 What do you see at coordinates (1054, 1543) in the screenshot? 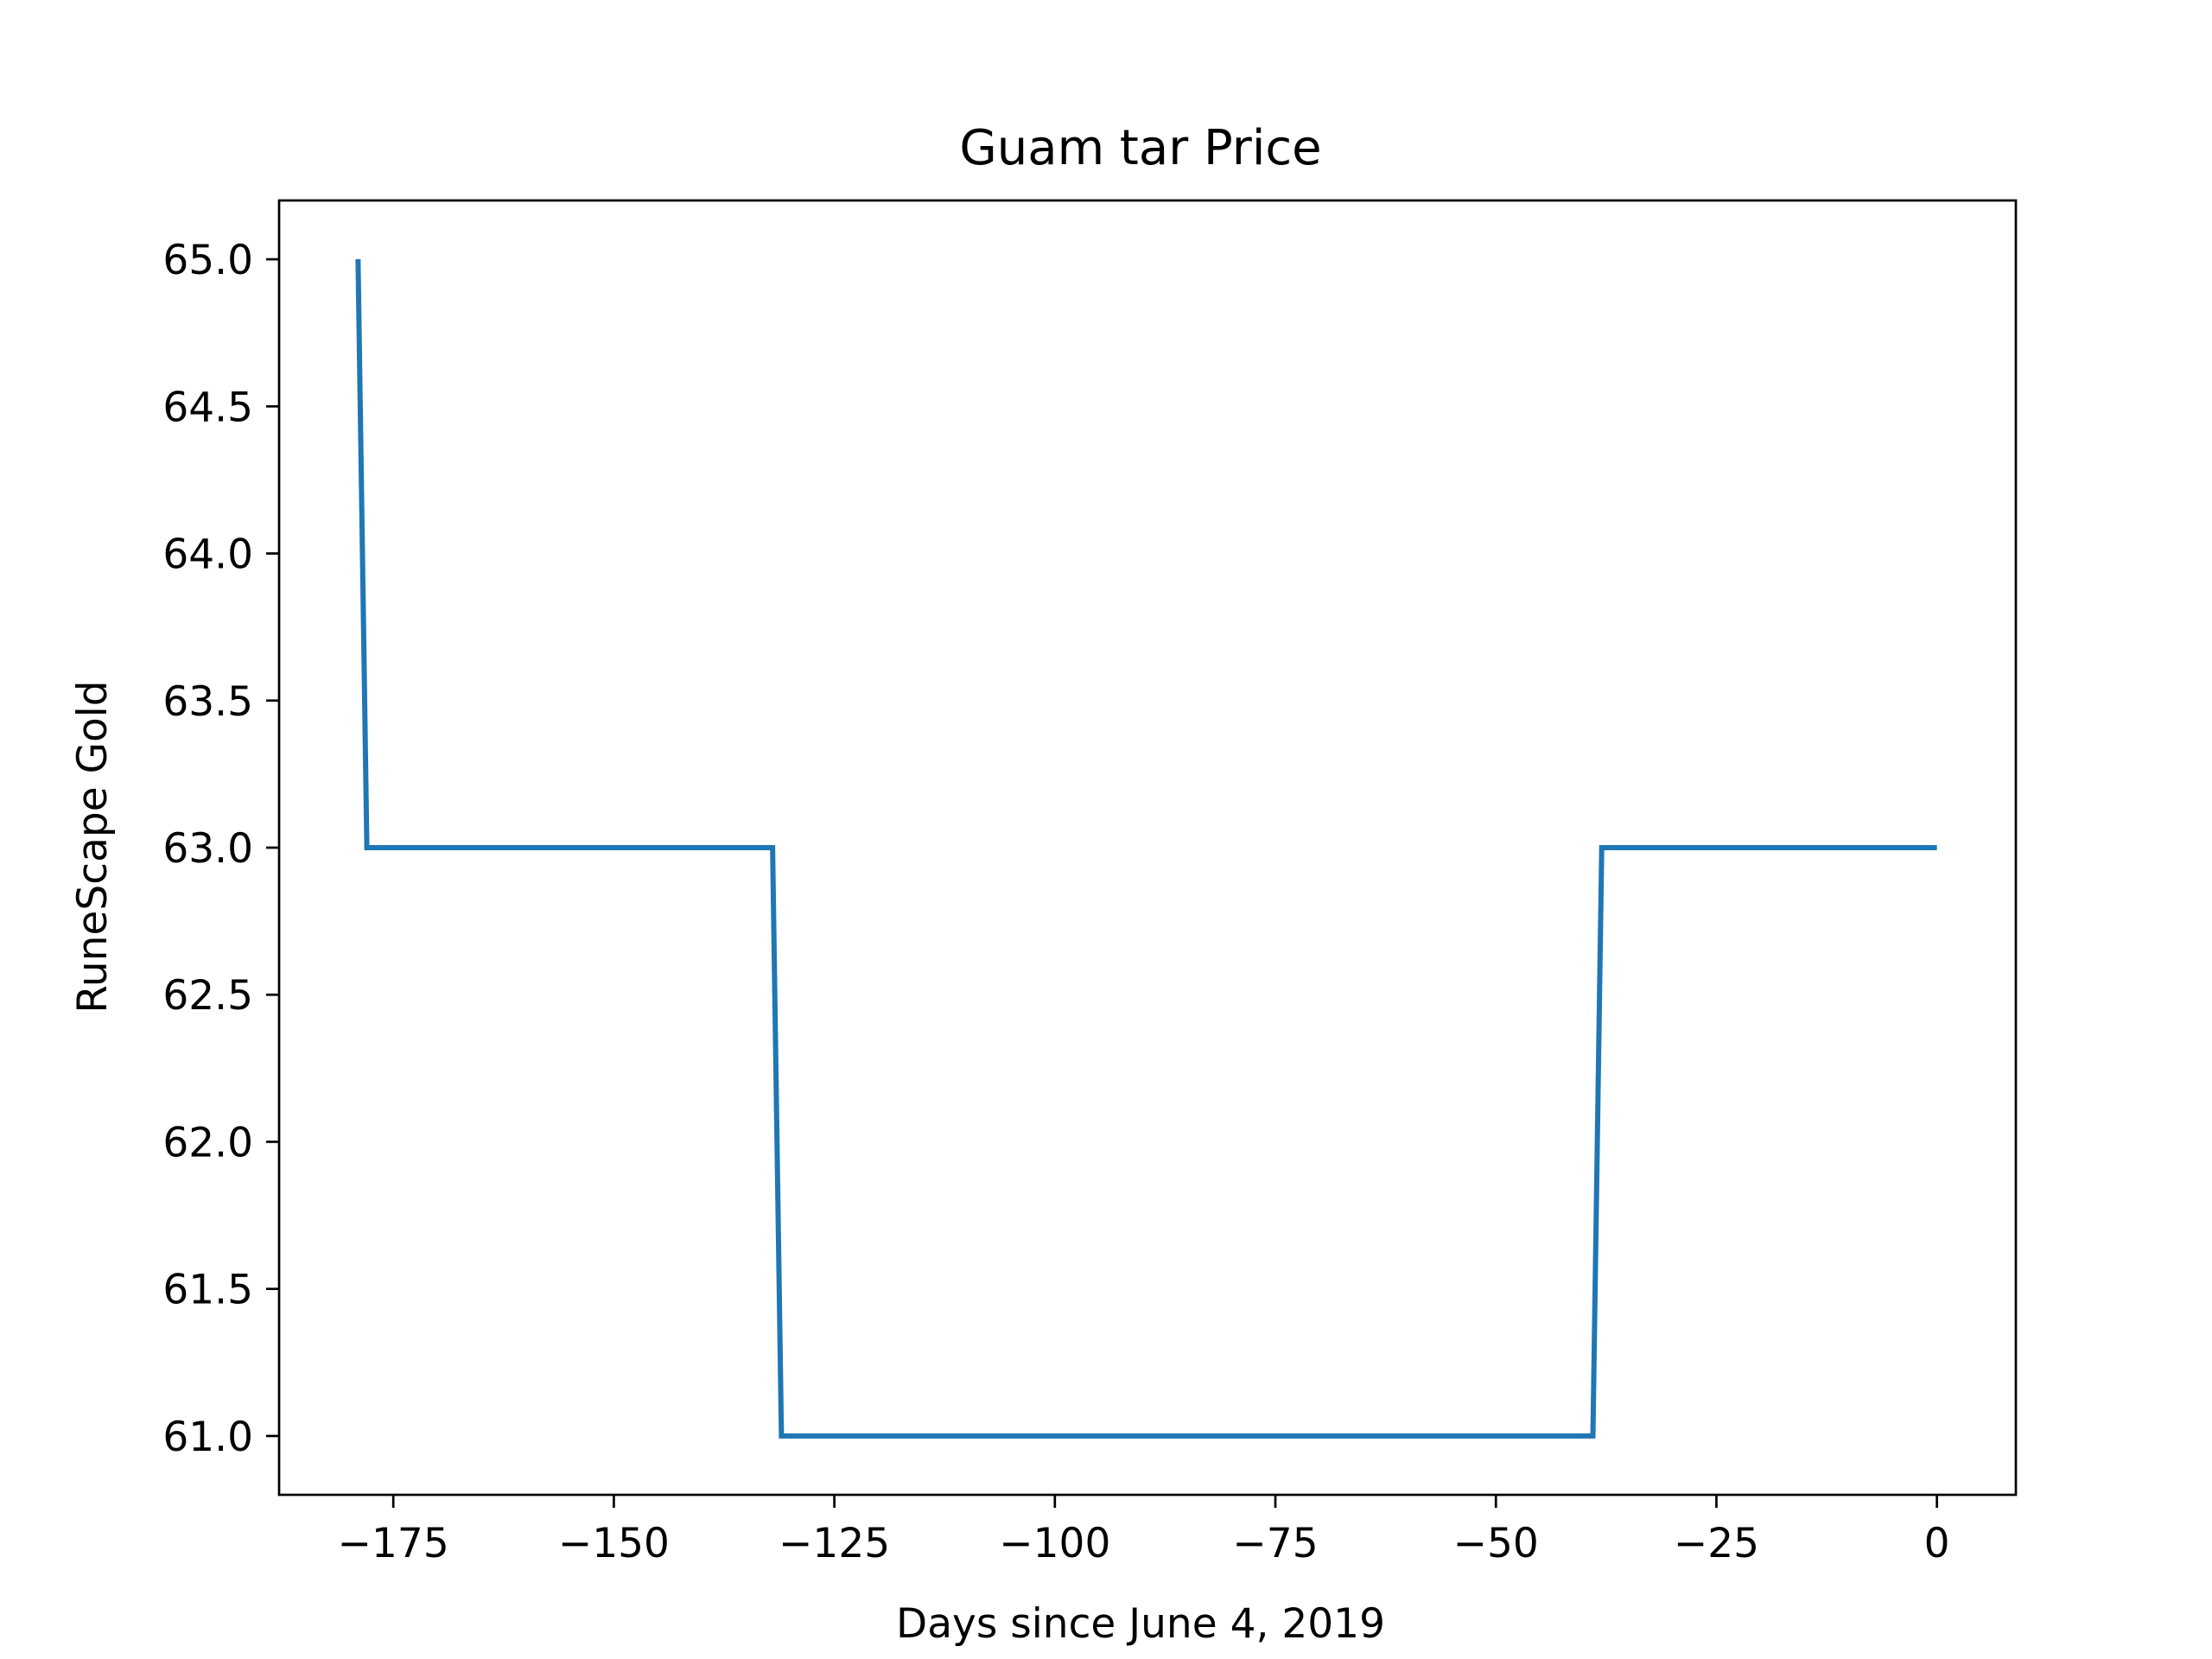
I see `x-tick-label: −100` at bounding box center [1054, 1543].